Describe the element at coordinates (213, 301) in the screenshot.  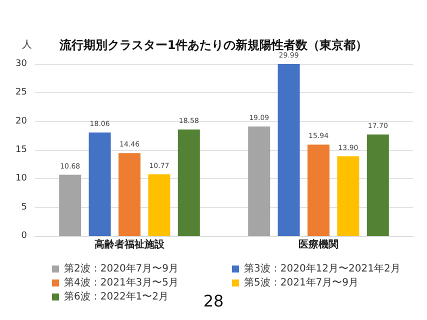
I see `text: 28` at that location.